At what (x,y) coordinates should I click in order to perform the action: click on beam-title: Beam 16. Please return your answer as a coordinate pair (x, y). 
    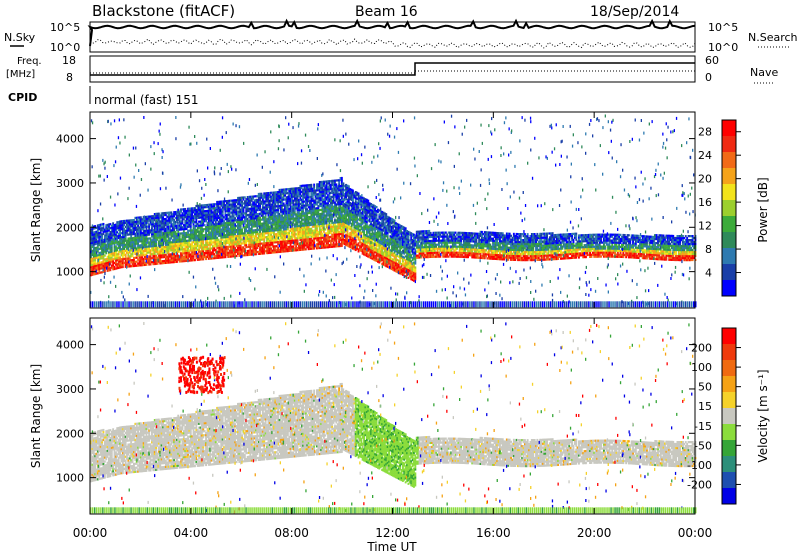
    Looking at the image, I should click on (386, 12).